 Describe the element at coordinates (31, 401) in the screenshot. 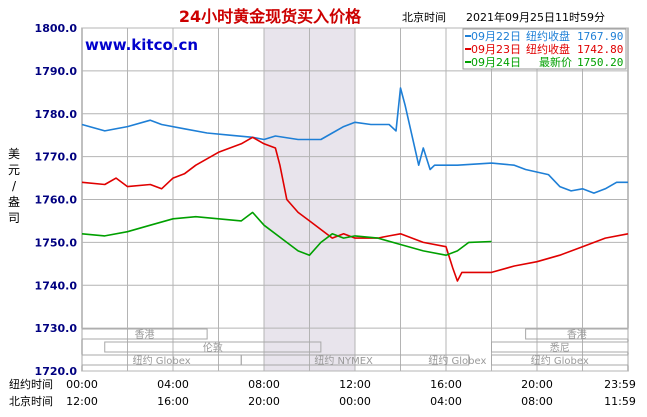

I see `time-row-label-beijing: 北京时间` at that location.